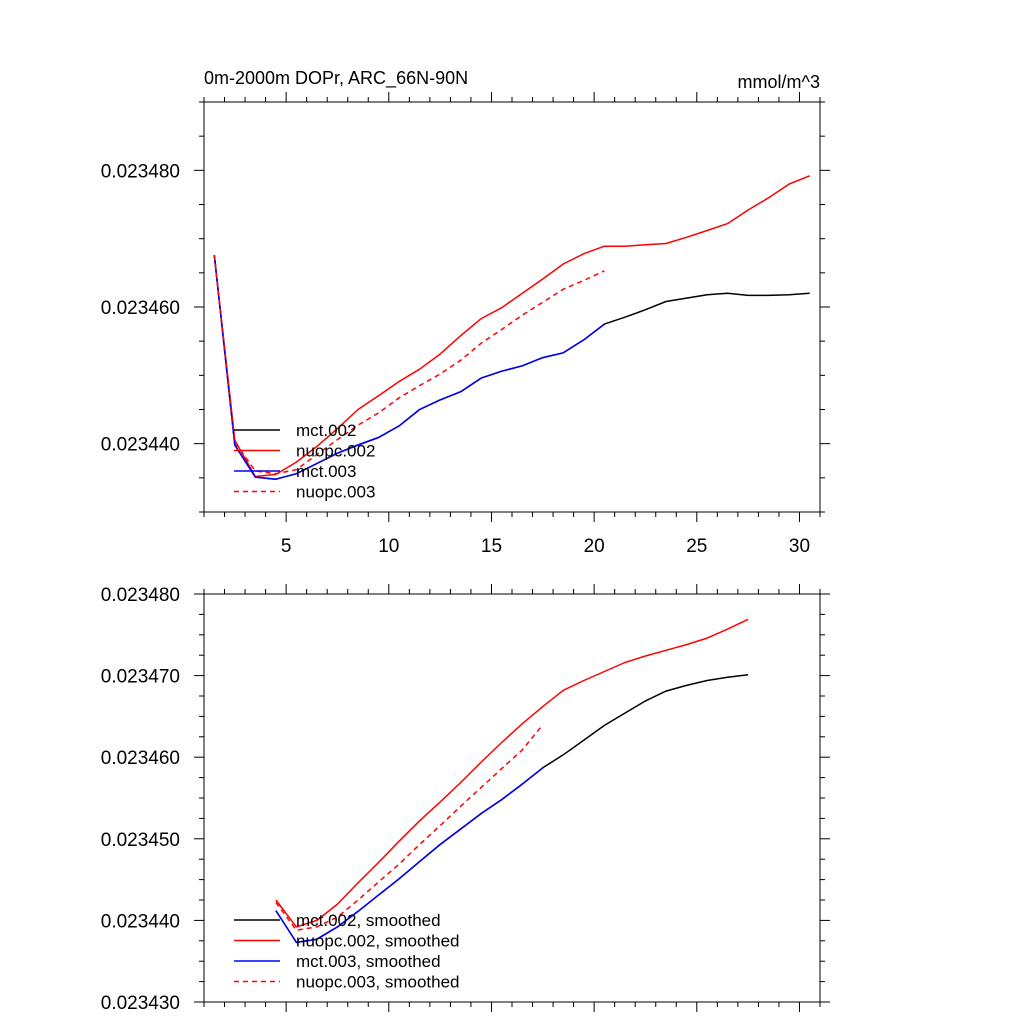 Image resolution: width=1024 pixels, height=1024 pixels. I want to click on y-tick-label: 0.023470, so click(140, 677).